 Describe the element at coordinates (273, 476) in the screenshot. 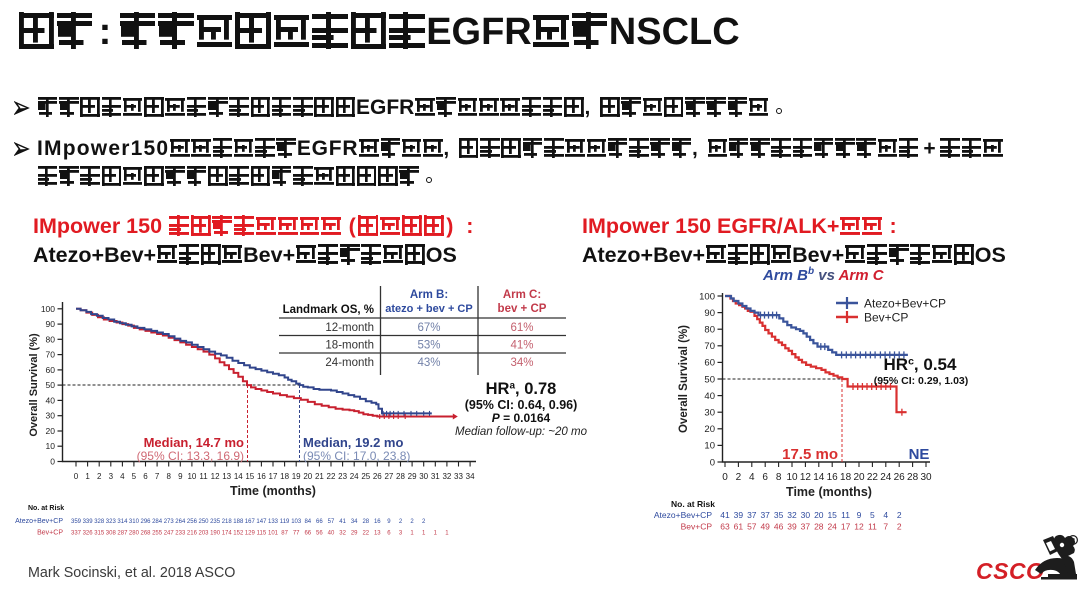

I see `svg-text: 17` at that location.